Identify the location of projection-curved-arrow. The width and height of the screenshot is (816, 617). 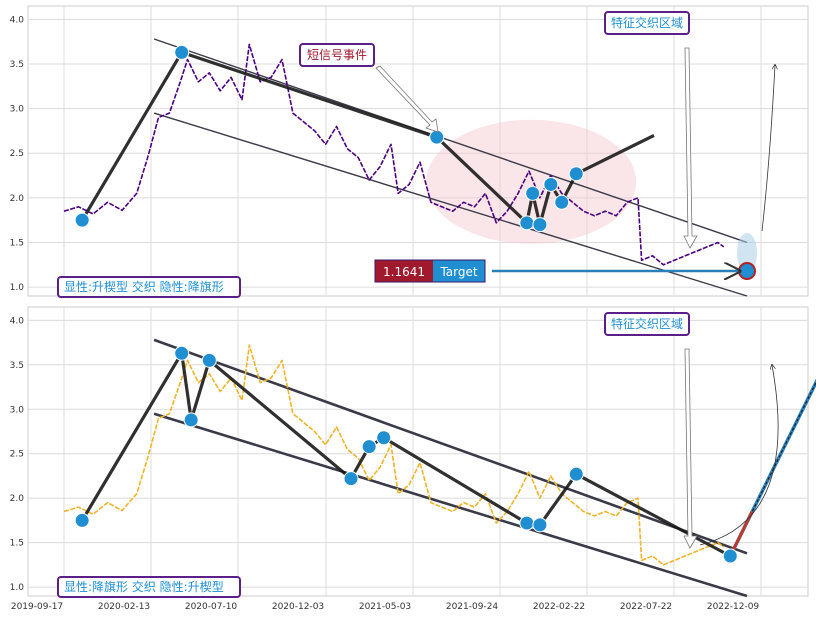
(739, 455).